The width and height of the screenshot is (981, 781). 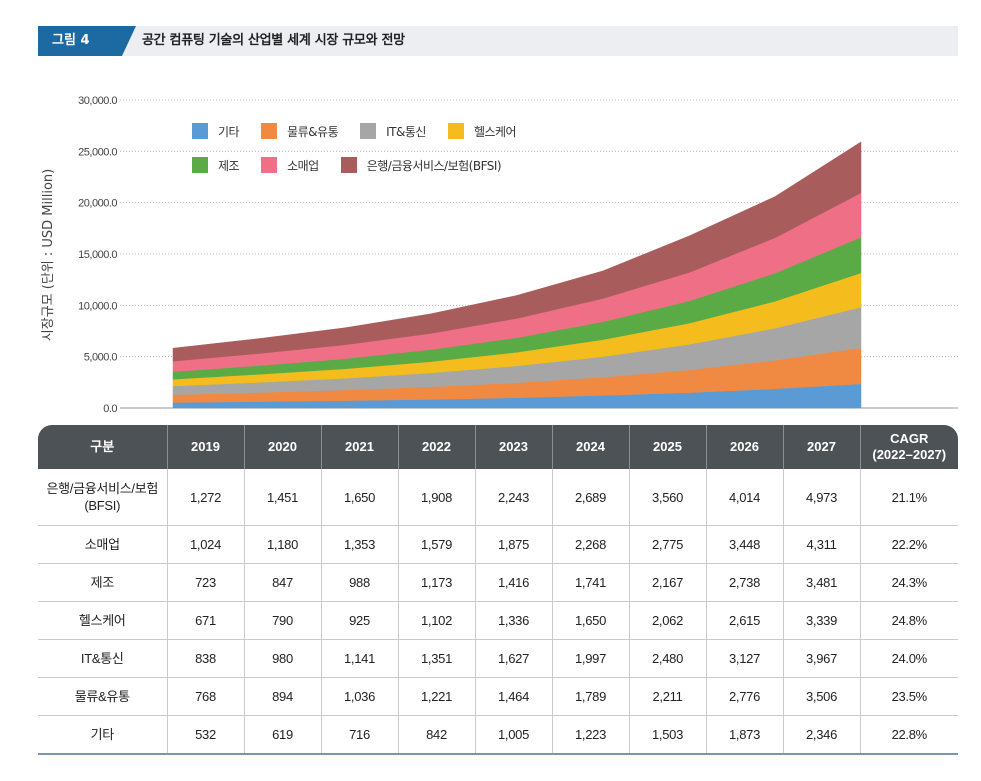 What do you see at coordinates (591, 447) in the screenshot?
I see `header-cell: 2024` at bounding box center [591, 447].